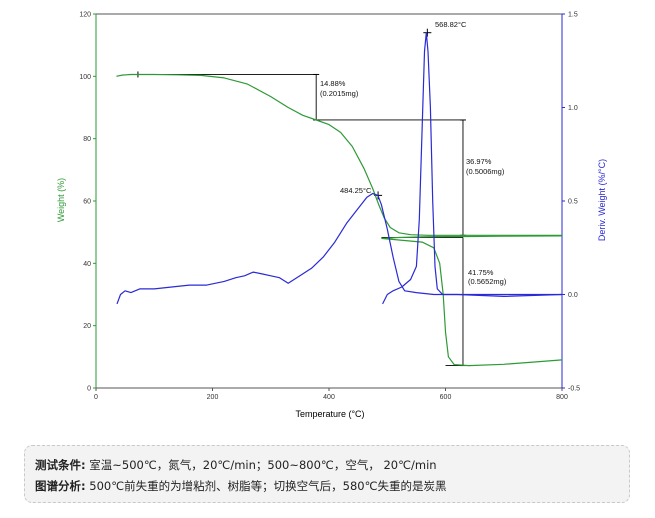  Describe the element at coordinates (263, 465) in the screenshot. I see `test-conditions-text: 室温~500℃，氮气，20℃/min；500~800℃，空气， 20℃/min` at that location.